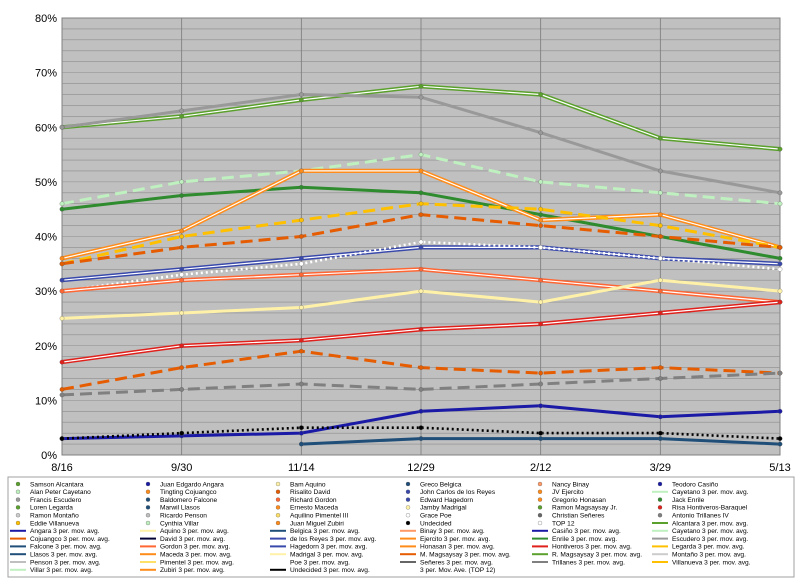  What do you see at coordinates (61, 570) in the screenshot?
I see `legend-label: Villar 3 per. mov. avg.` at bounding box center [61, 570].